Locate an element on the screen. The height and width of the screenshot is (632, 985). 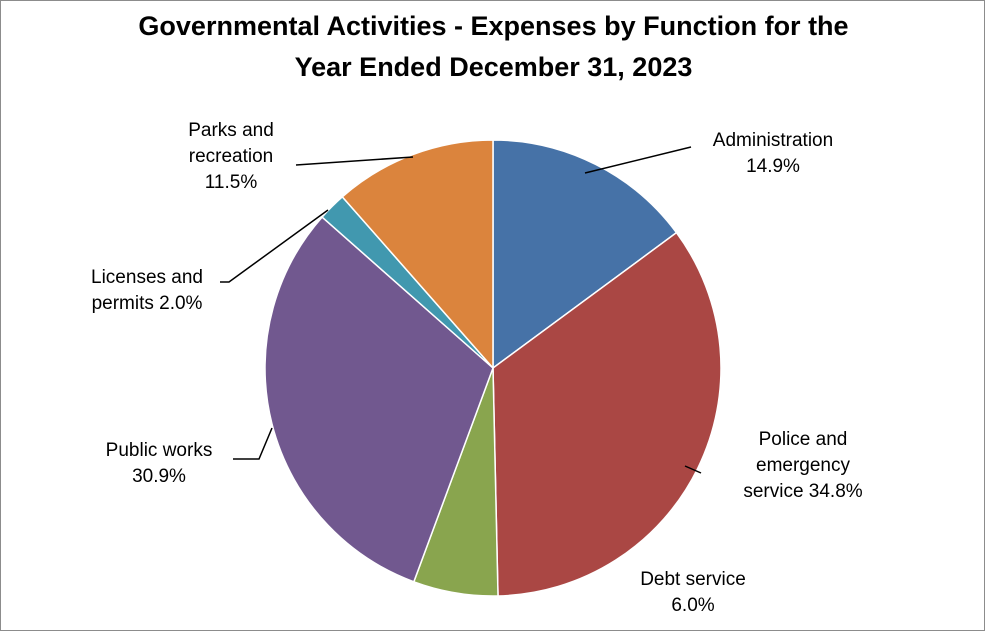
slice-label-line: 14.9% is located at coordinates (773, 166).